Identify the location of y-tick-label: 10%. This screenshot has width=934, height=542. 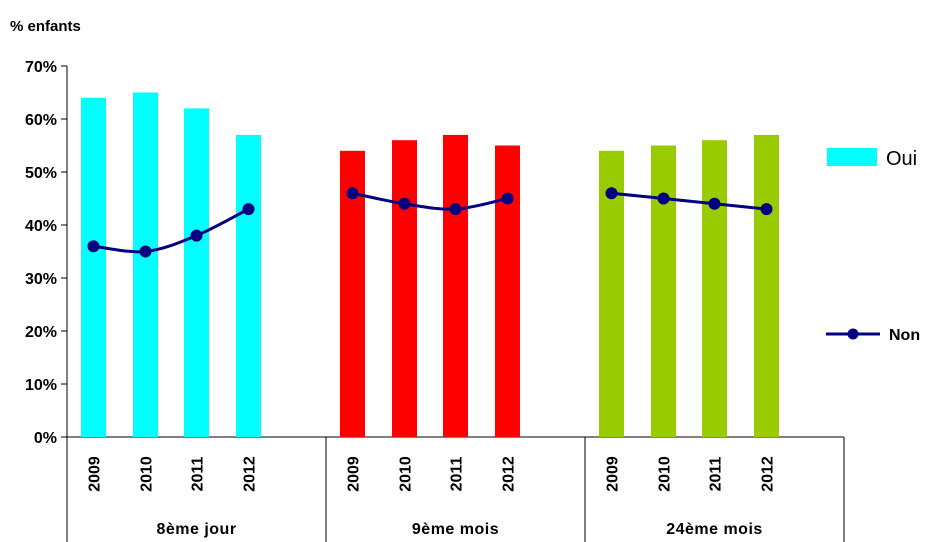
(41, 385).